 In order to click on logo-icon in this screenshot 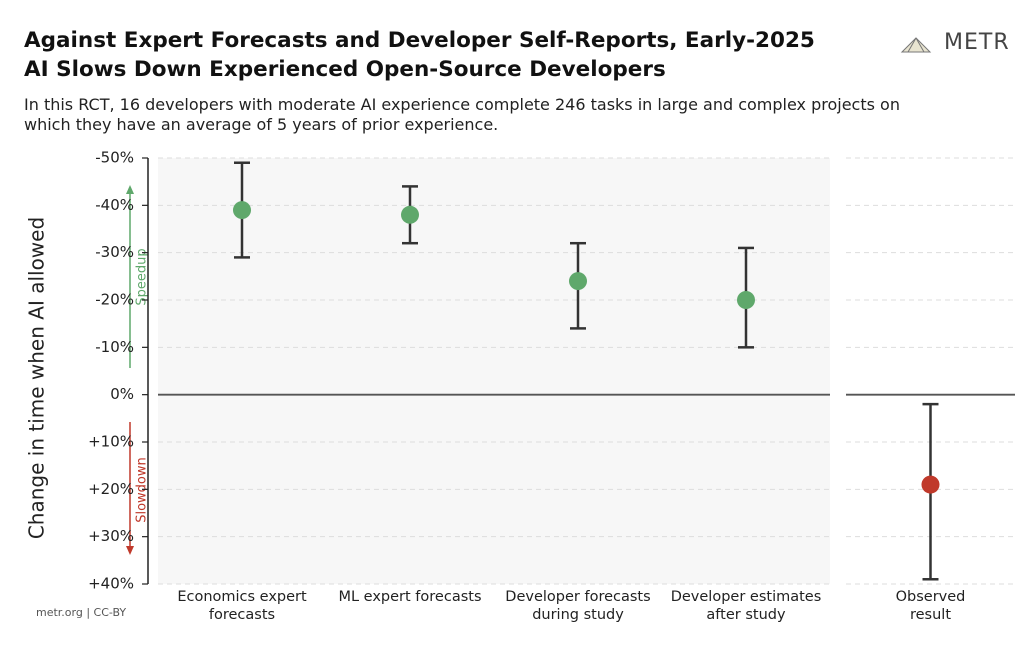, I will do `click(916, 45)`.